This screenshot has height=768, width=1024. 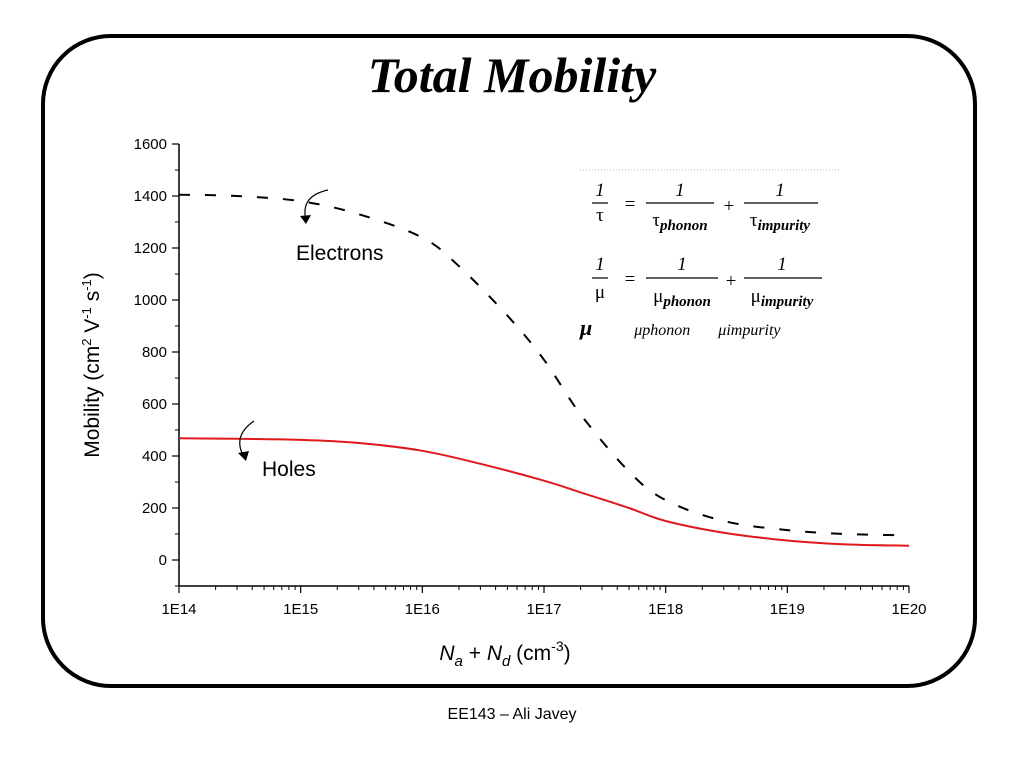 What do you see at coordinates (300, 609) in the screenshot?
I see `x-tick-label: 1E15` at bounding box center [300, 609].